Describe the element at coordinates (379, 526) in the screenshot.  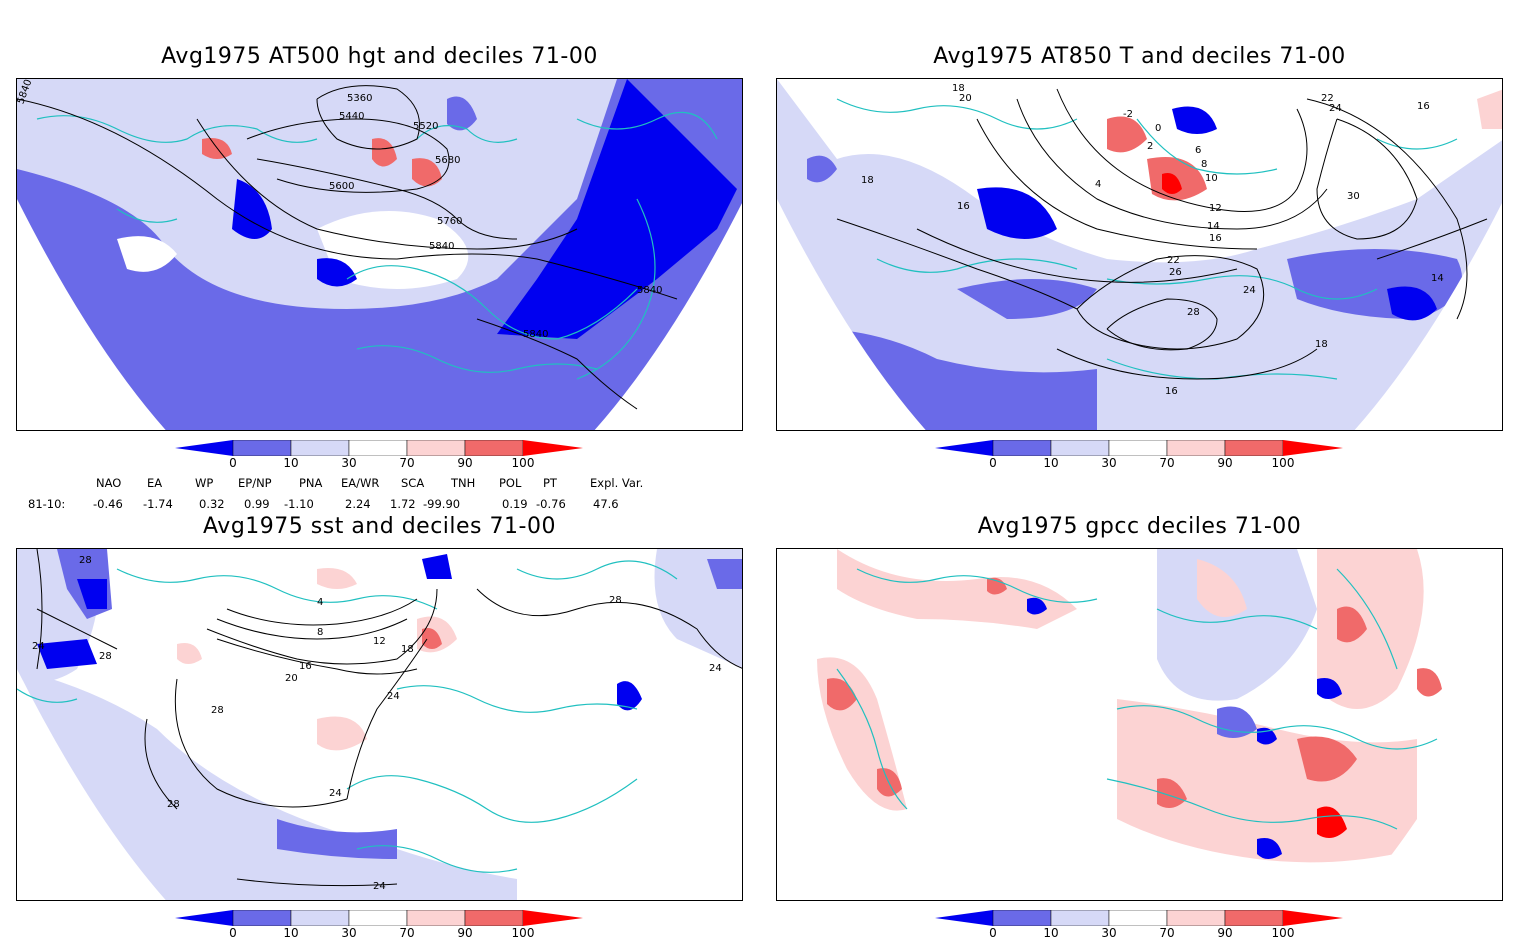
I see `panel-title-sst: Avg1975 sst and deciles 71-00` at that location.